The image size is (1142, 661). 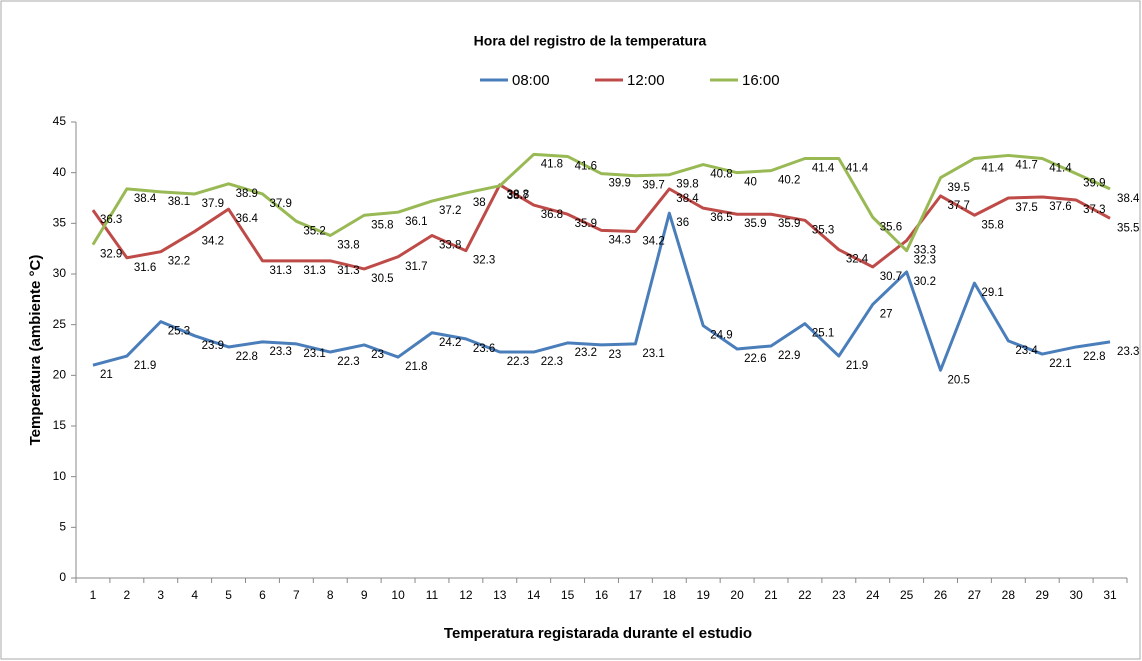 What do you see at coordinates (992, 225) in the screenshot?
I see `data-label: 35.8` at bounding box center [992, 225].